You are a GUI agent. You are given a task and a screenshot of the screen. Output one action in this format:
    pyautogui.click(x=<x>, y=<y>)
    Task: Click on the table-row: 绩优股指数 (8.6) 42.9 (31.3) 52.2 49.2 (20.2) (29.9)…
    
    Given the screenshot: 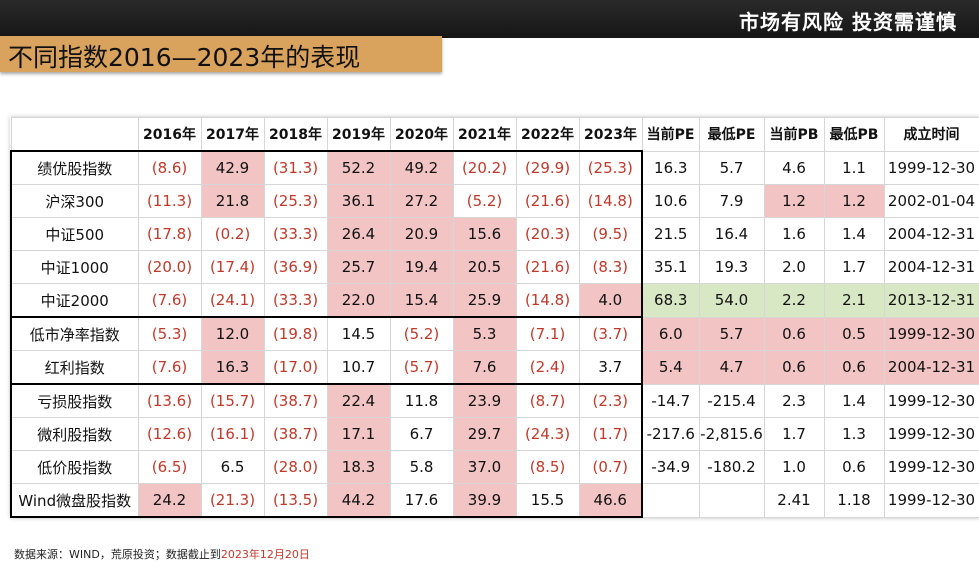 What is the action you would take?
    pyautogui.click(x=494, y=167)
    